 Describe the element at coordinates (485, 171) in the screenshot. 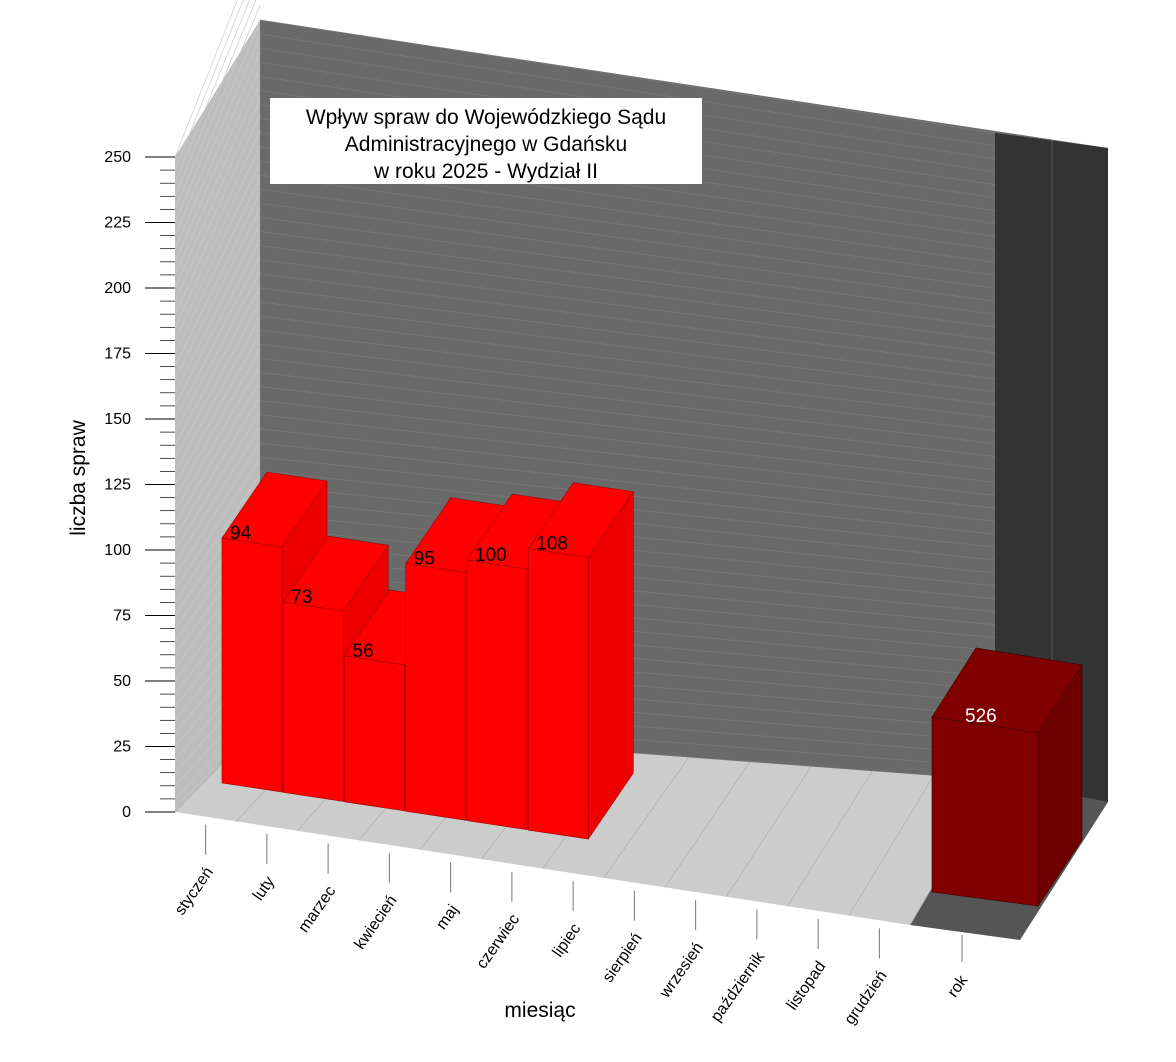

I see `chart-title-line-3: w roku 2025 - Wydział II` at that location.